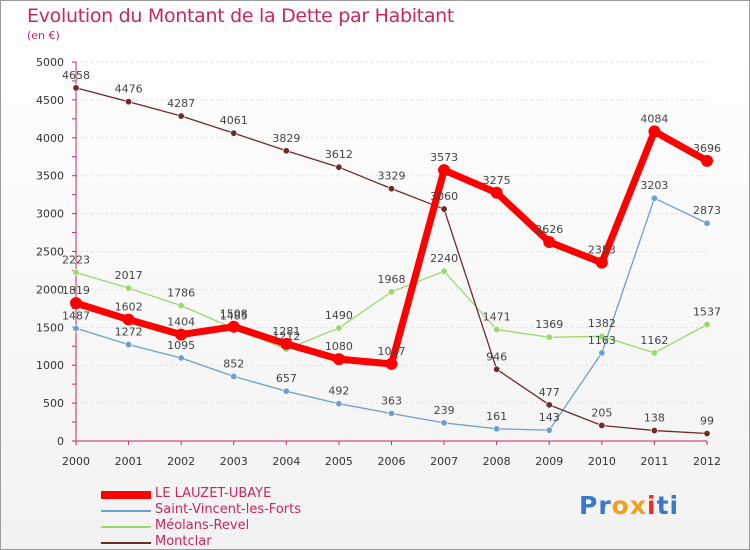  I want to click on chart-subtitle: (en €), so click(43, 35).